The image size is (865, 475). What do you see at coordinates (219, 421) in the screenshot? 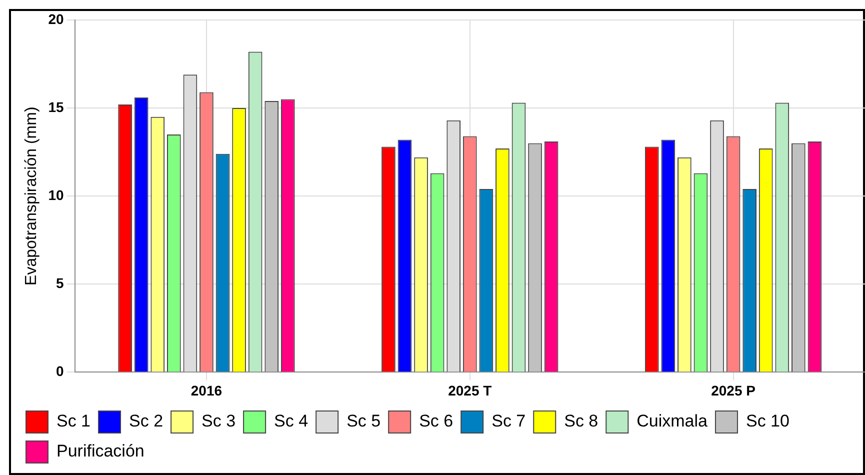
I see `legend-label: Sc 3` at bounding box center [219, 421].